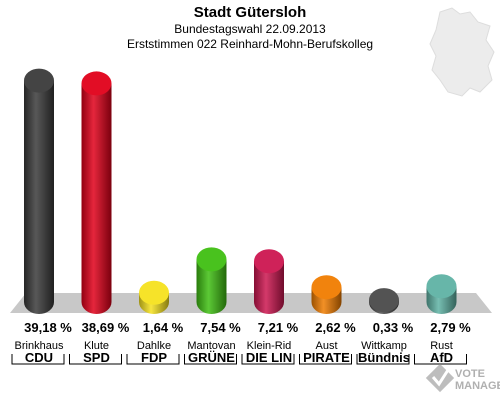  I want to click on party-label: SPD, so click(96, 357).